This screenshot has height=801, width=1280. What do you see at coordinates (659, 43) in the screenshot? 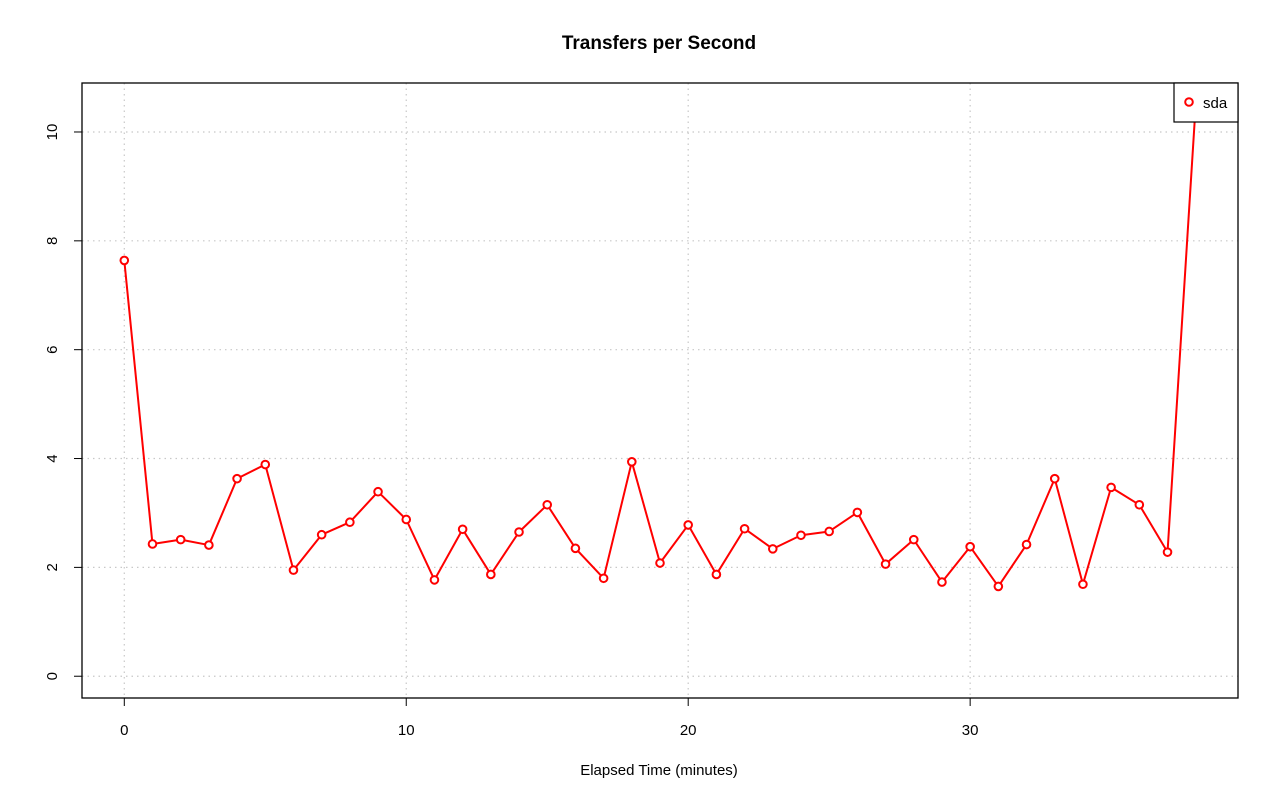
I see `chart-title: Transfers per Second` at bounding box center [659, 43].